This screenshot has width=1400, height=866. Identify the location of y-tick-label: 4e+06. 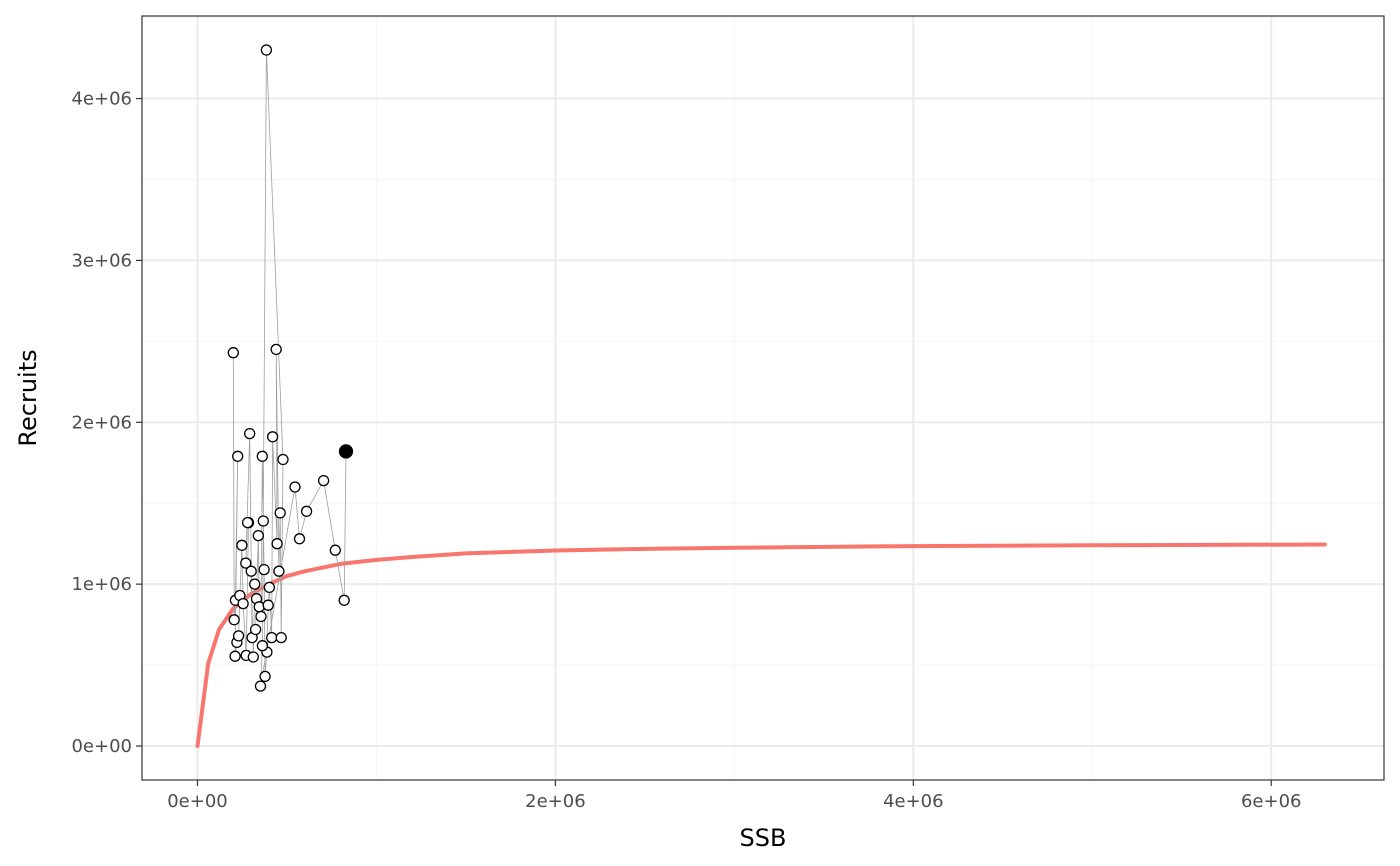
(101, 99).